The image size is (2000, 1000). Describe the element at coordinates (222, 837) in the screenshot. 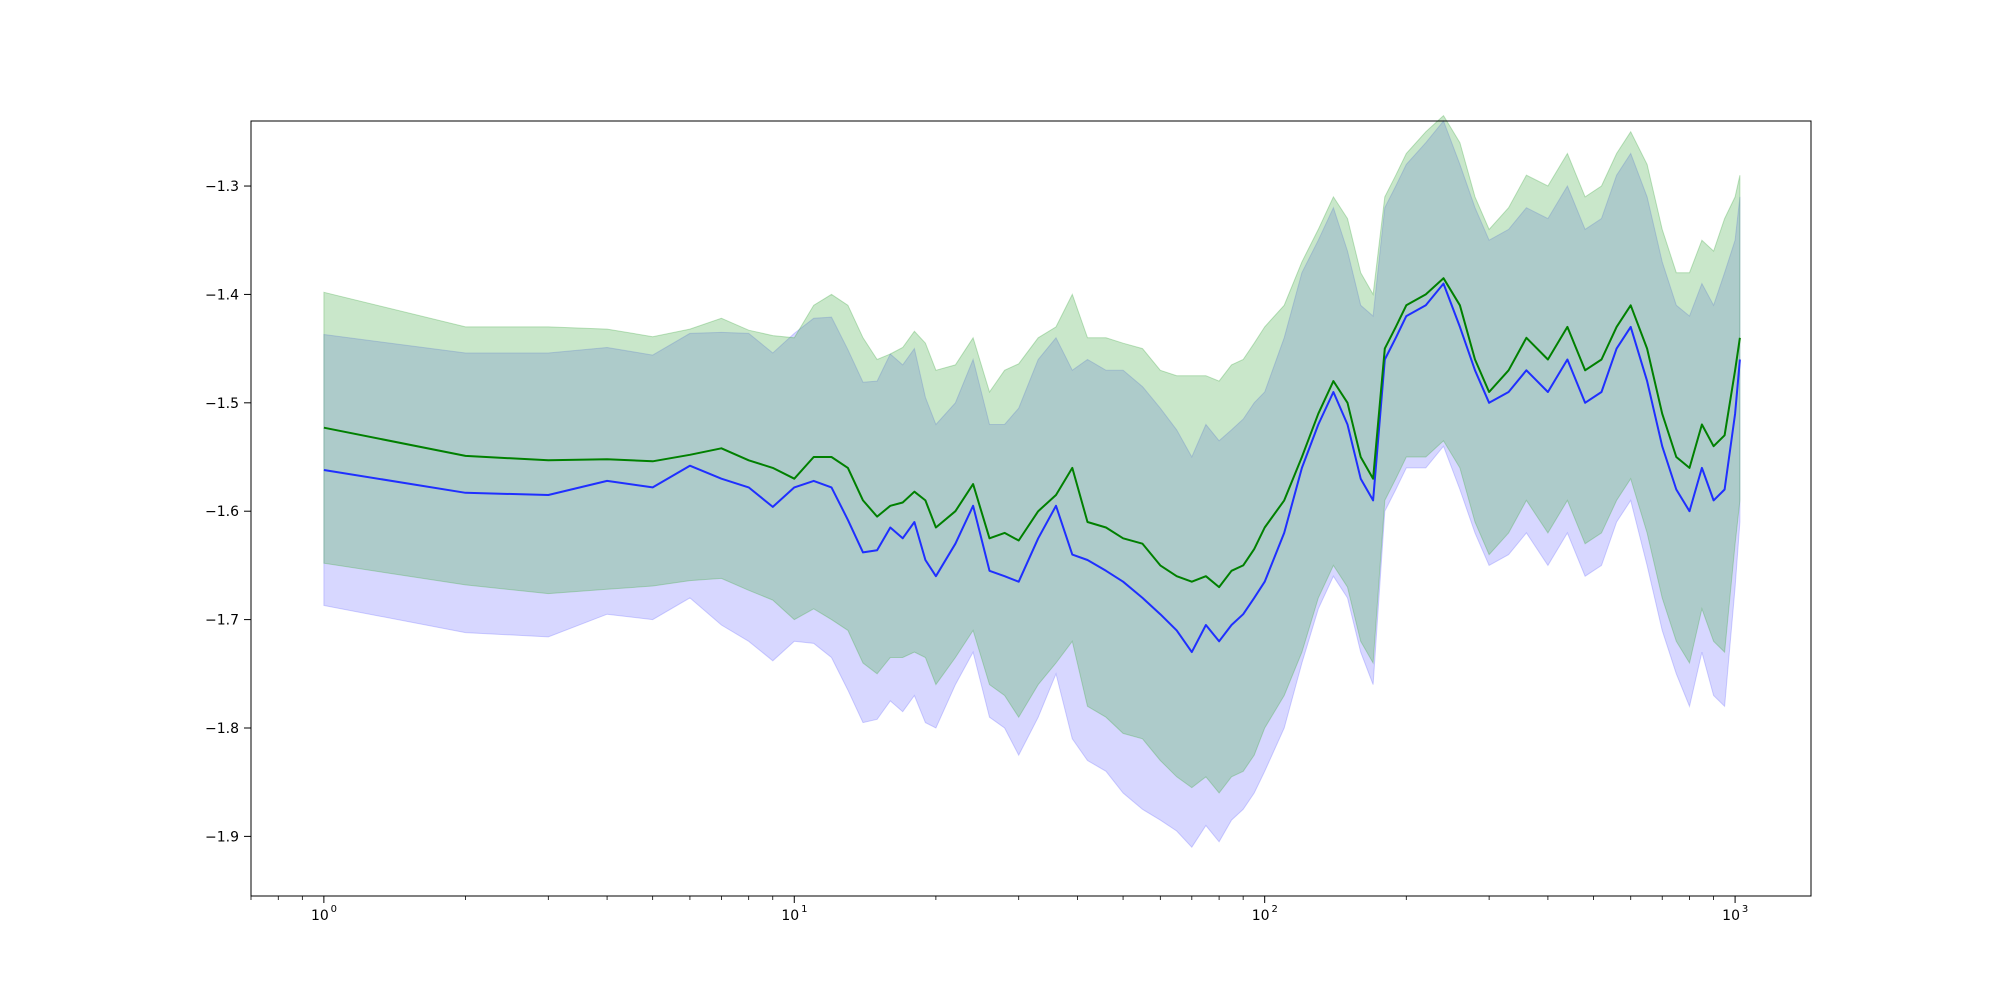

I see `y-tick-label: −1.9` at that location.